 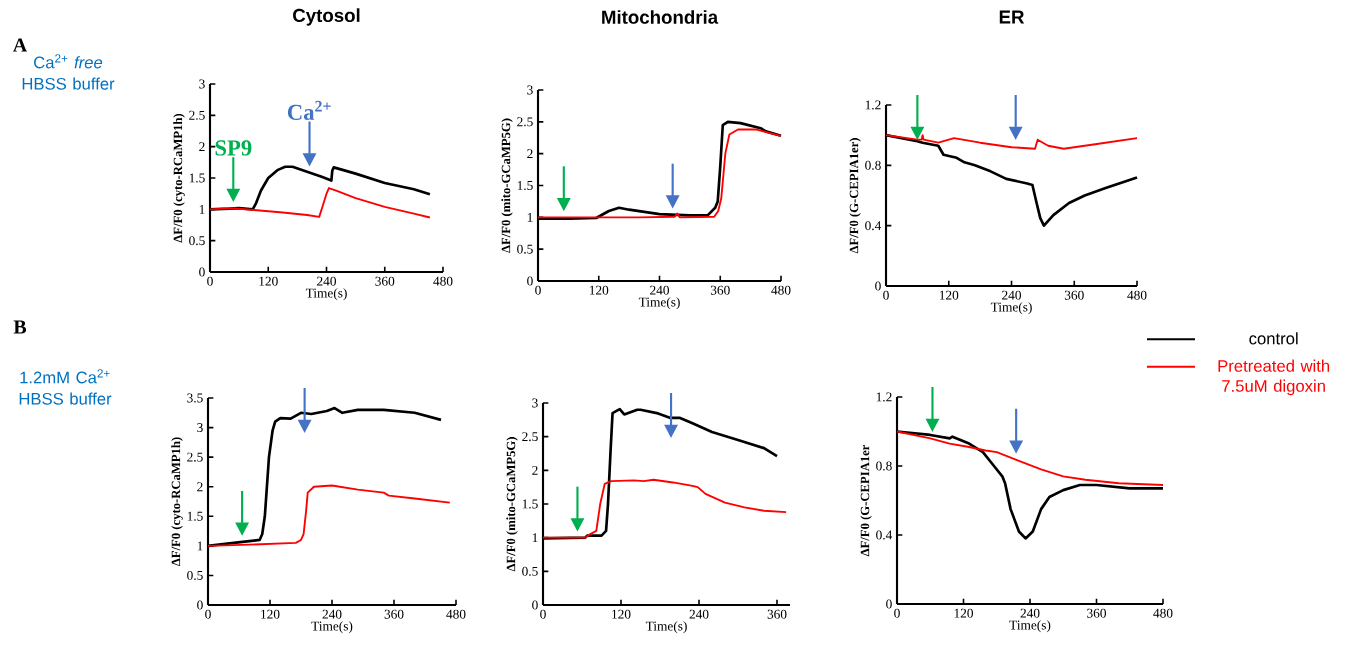 What do you see at coordinates (309, 110) in the screenshot?
I see `ref-line-label: Ca$^{2+}$` at bounding box center [309, 110].